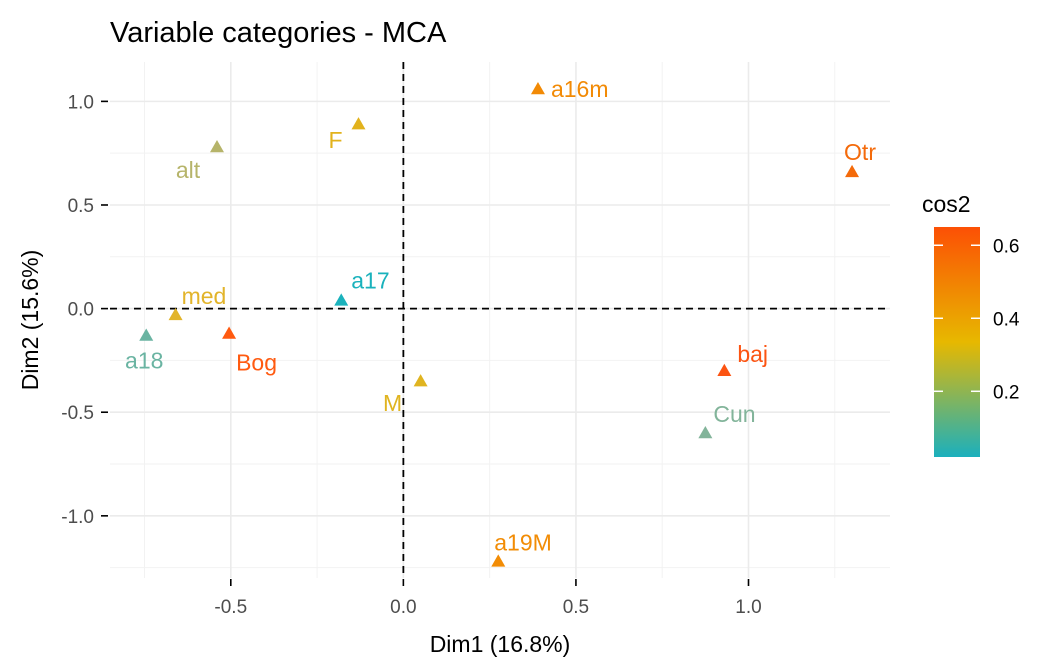  What do you see at coordinates (957, 342) in the screenshot?
I see `legend-colorbar` at bounding box center [957, 342].